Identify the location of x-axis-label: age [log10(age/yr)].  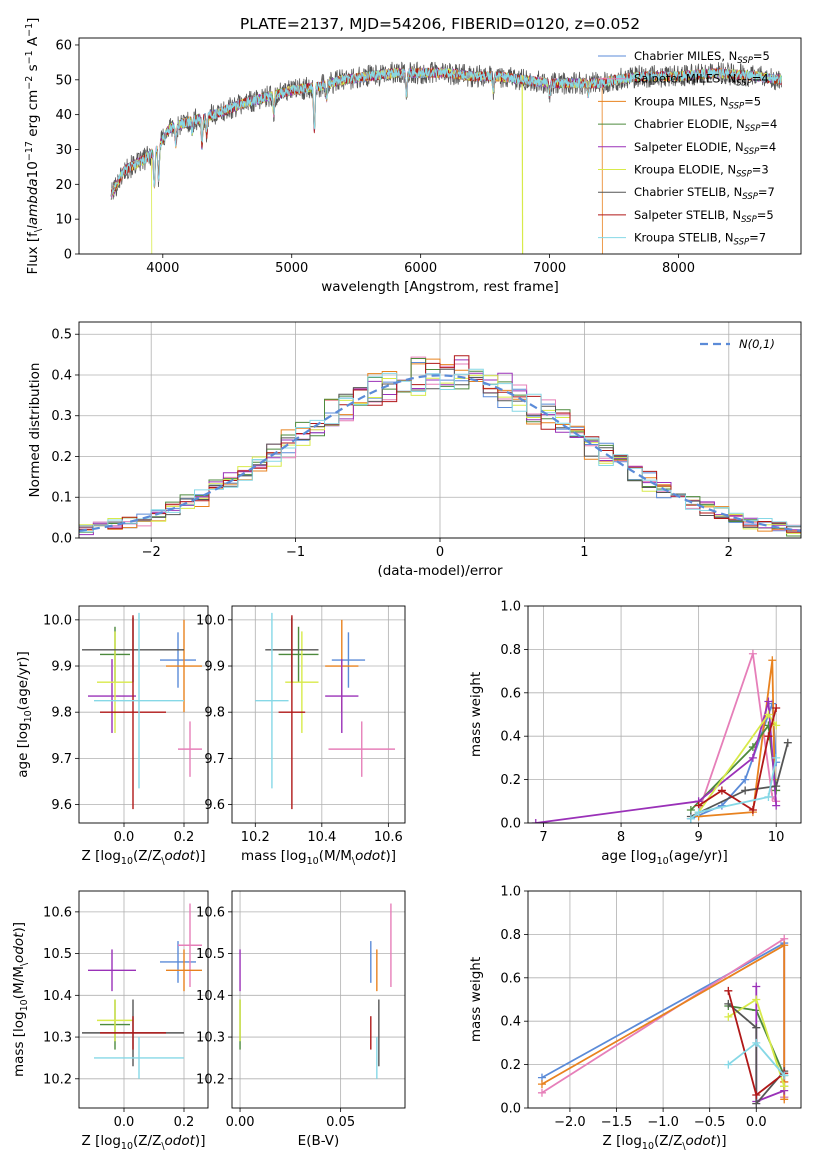
(664, 857).